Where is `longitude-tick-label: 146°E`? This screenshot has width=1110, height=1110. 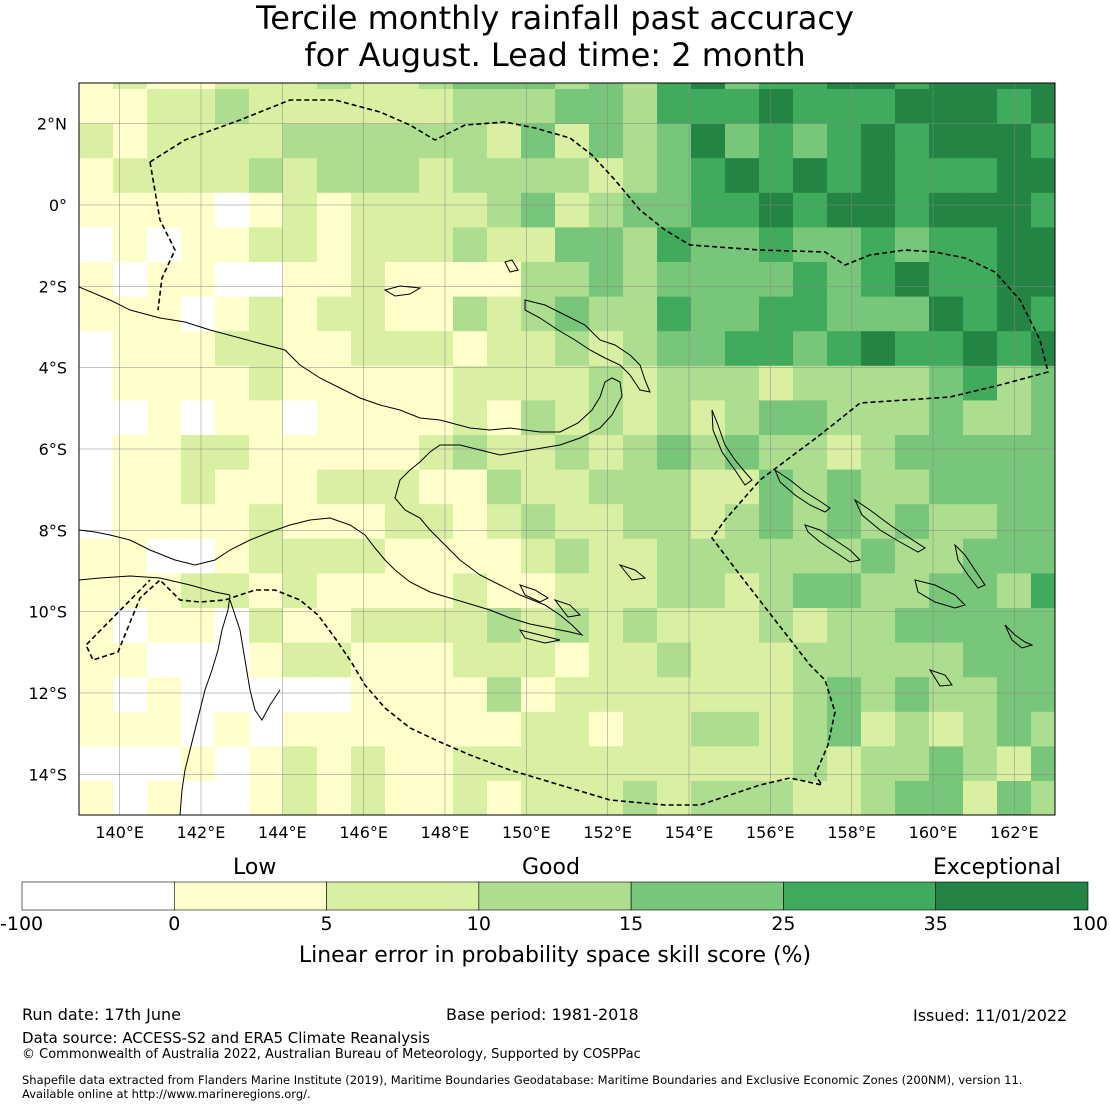
longitude-tick-label: 146°E is located at coordinates (363, 832).